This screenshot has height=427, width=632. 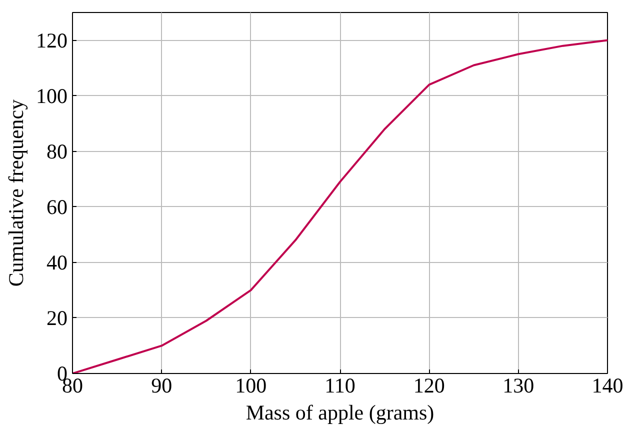 I want to click on y-tick-label: 100, so click(x=52, y=96).